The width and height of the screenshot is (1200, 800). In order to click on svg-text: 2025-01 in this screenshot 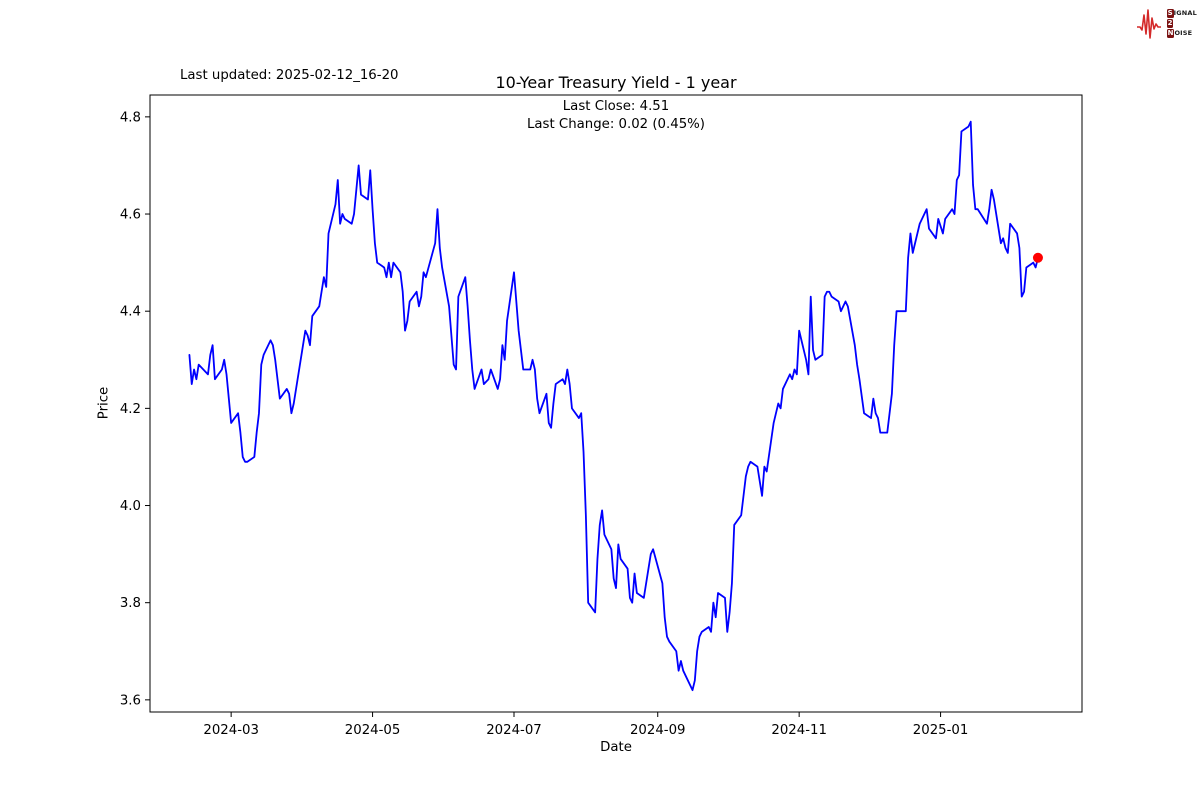, I will do `click(941, 730)`.